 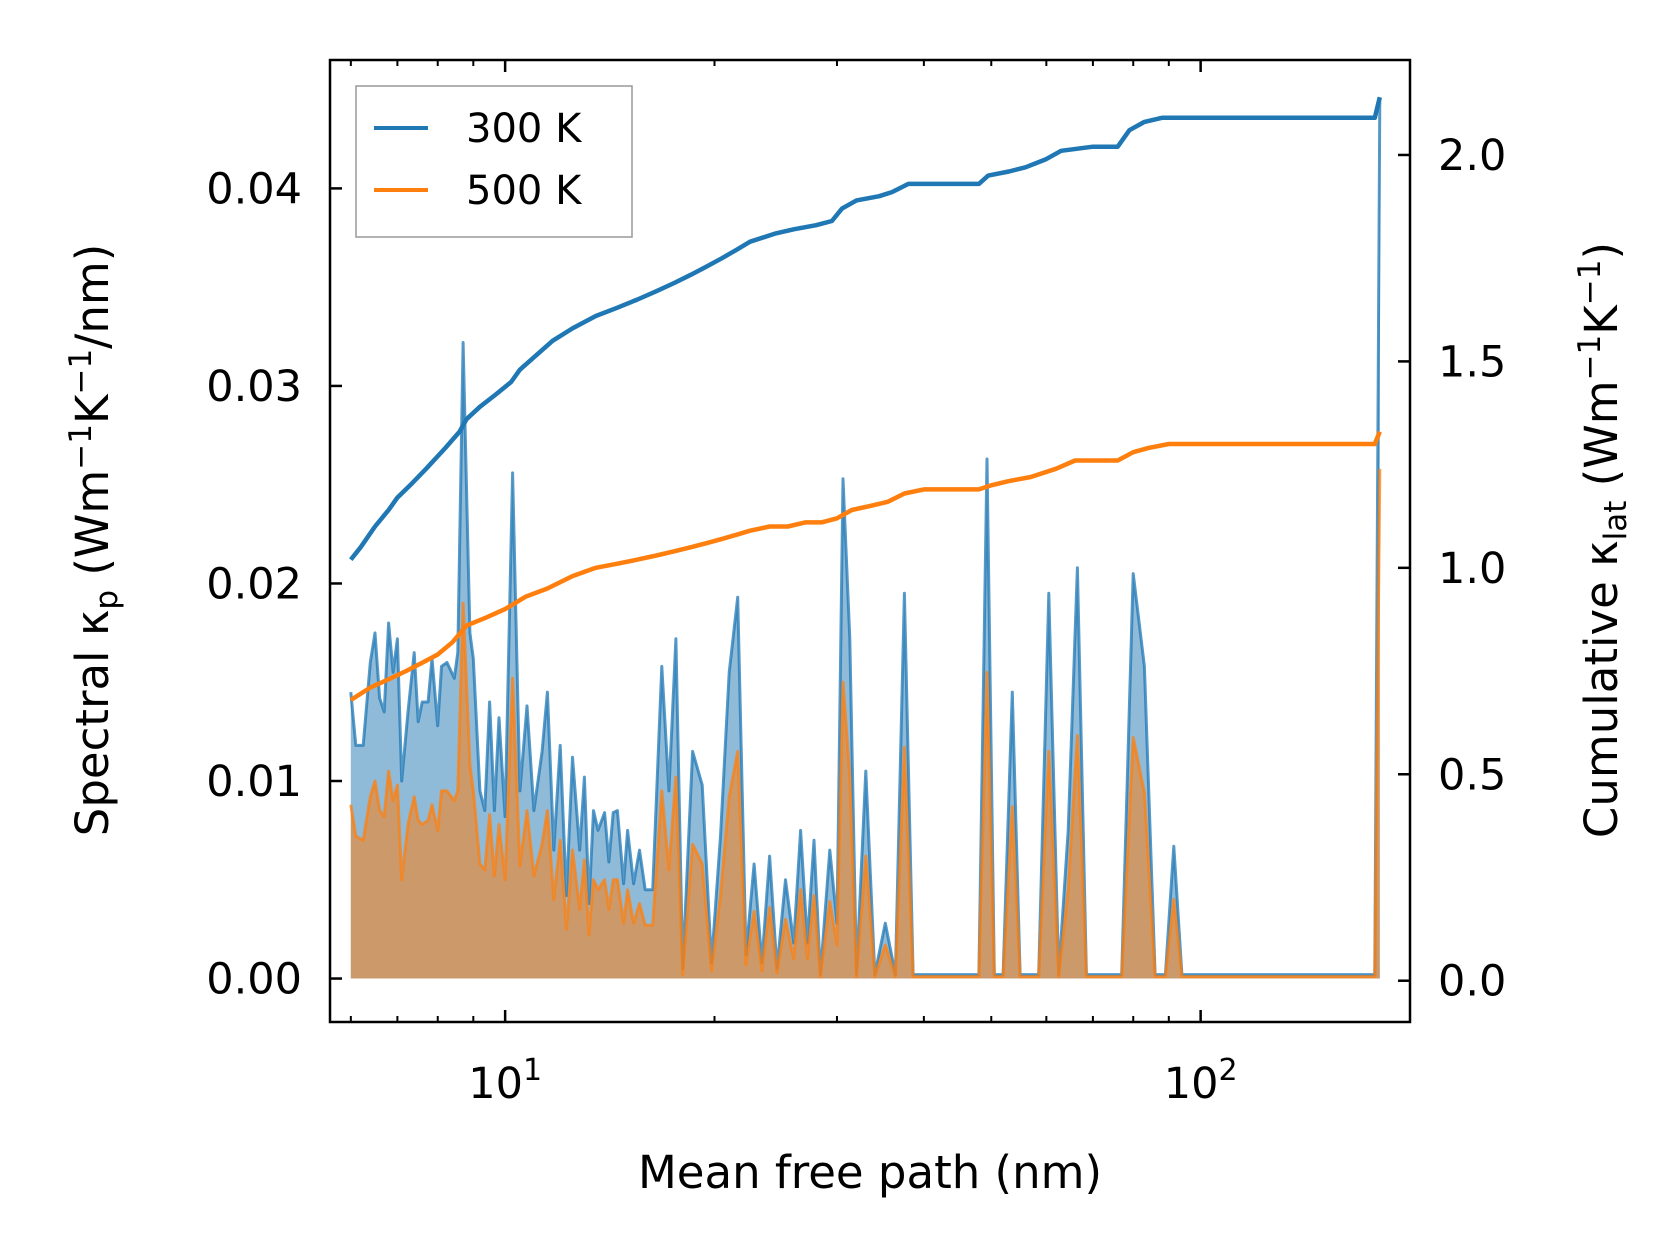 What do you see at coordinates (1472, 362) in the screenshot?
I see `y-right-tick-label: 1.5` at bounding box center [1472, 362].